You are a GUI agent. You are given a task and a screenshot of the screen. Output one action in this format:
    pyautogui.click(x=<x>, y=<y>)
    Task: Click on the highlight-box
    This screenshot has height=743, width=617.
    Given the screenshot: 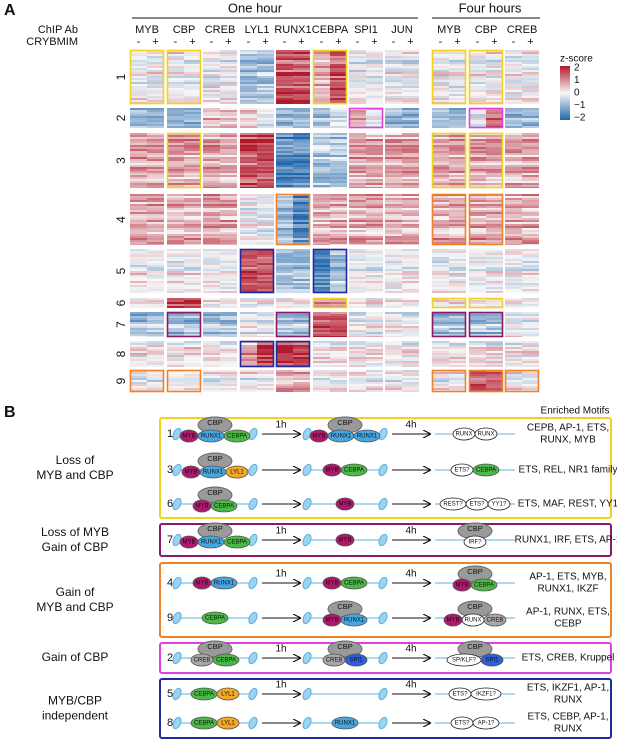 What is the action you would take?
    pyautogui.click(x=330, y=303)
    